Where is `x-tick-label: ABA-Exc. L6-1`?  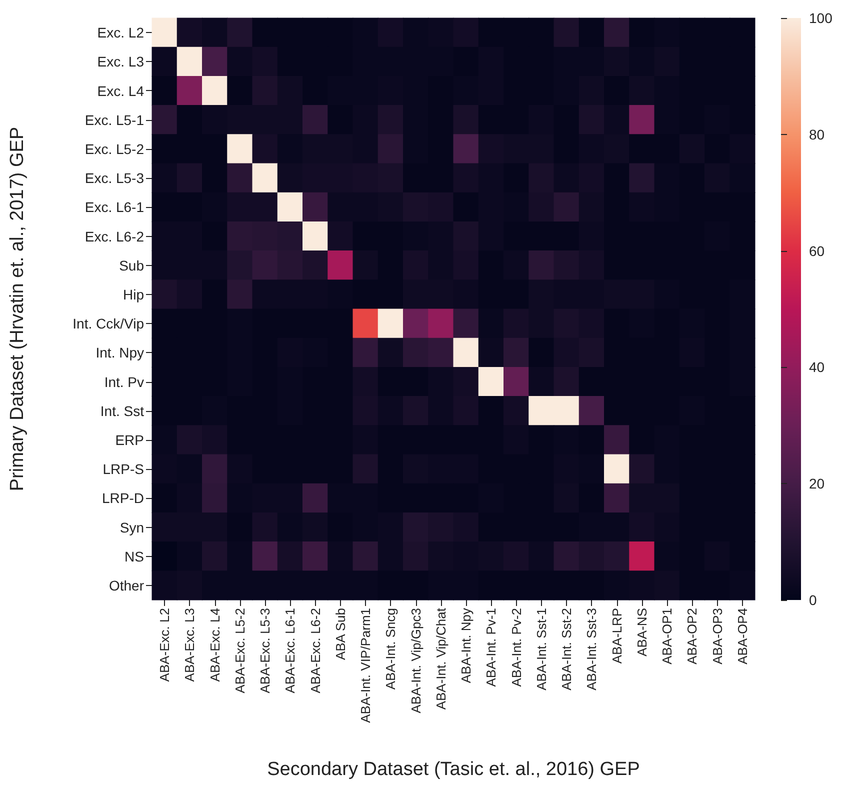
x-tick-label: ABA-Exc. L6-1 is located at coordinates (290, 651).